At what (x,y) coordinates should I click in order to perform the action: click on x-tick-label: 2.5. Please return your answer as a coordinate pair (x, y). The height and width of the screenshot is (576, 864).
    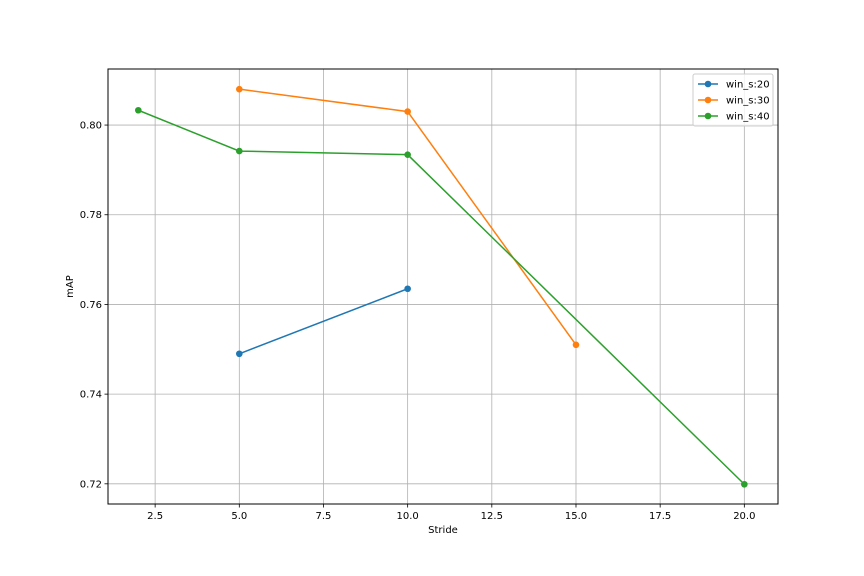
    Looking at the image, I should click on (155, 516).